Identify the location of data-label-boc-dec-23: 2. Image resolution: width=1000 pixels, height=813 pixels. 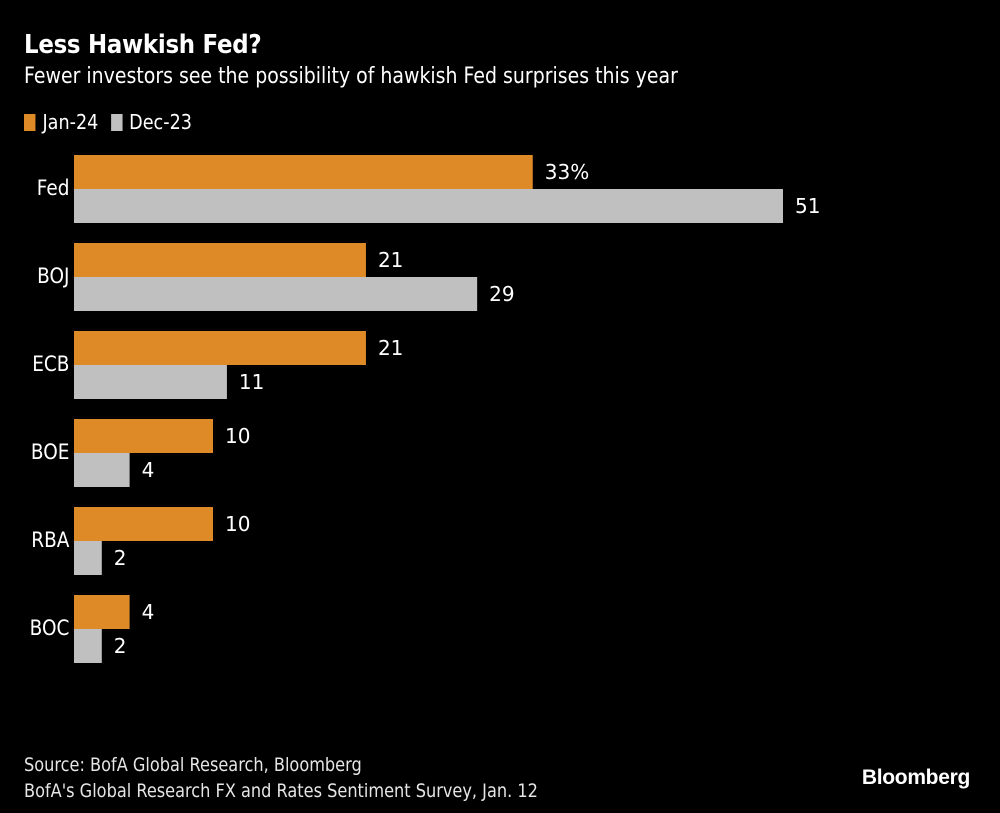
(120, 646).